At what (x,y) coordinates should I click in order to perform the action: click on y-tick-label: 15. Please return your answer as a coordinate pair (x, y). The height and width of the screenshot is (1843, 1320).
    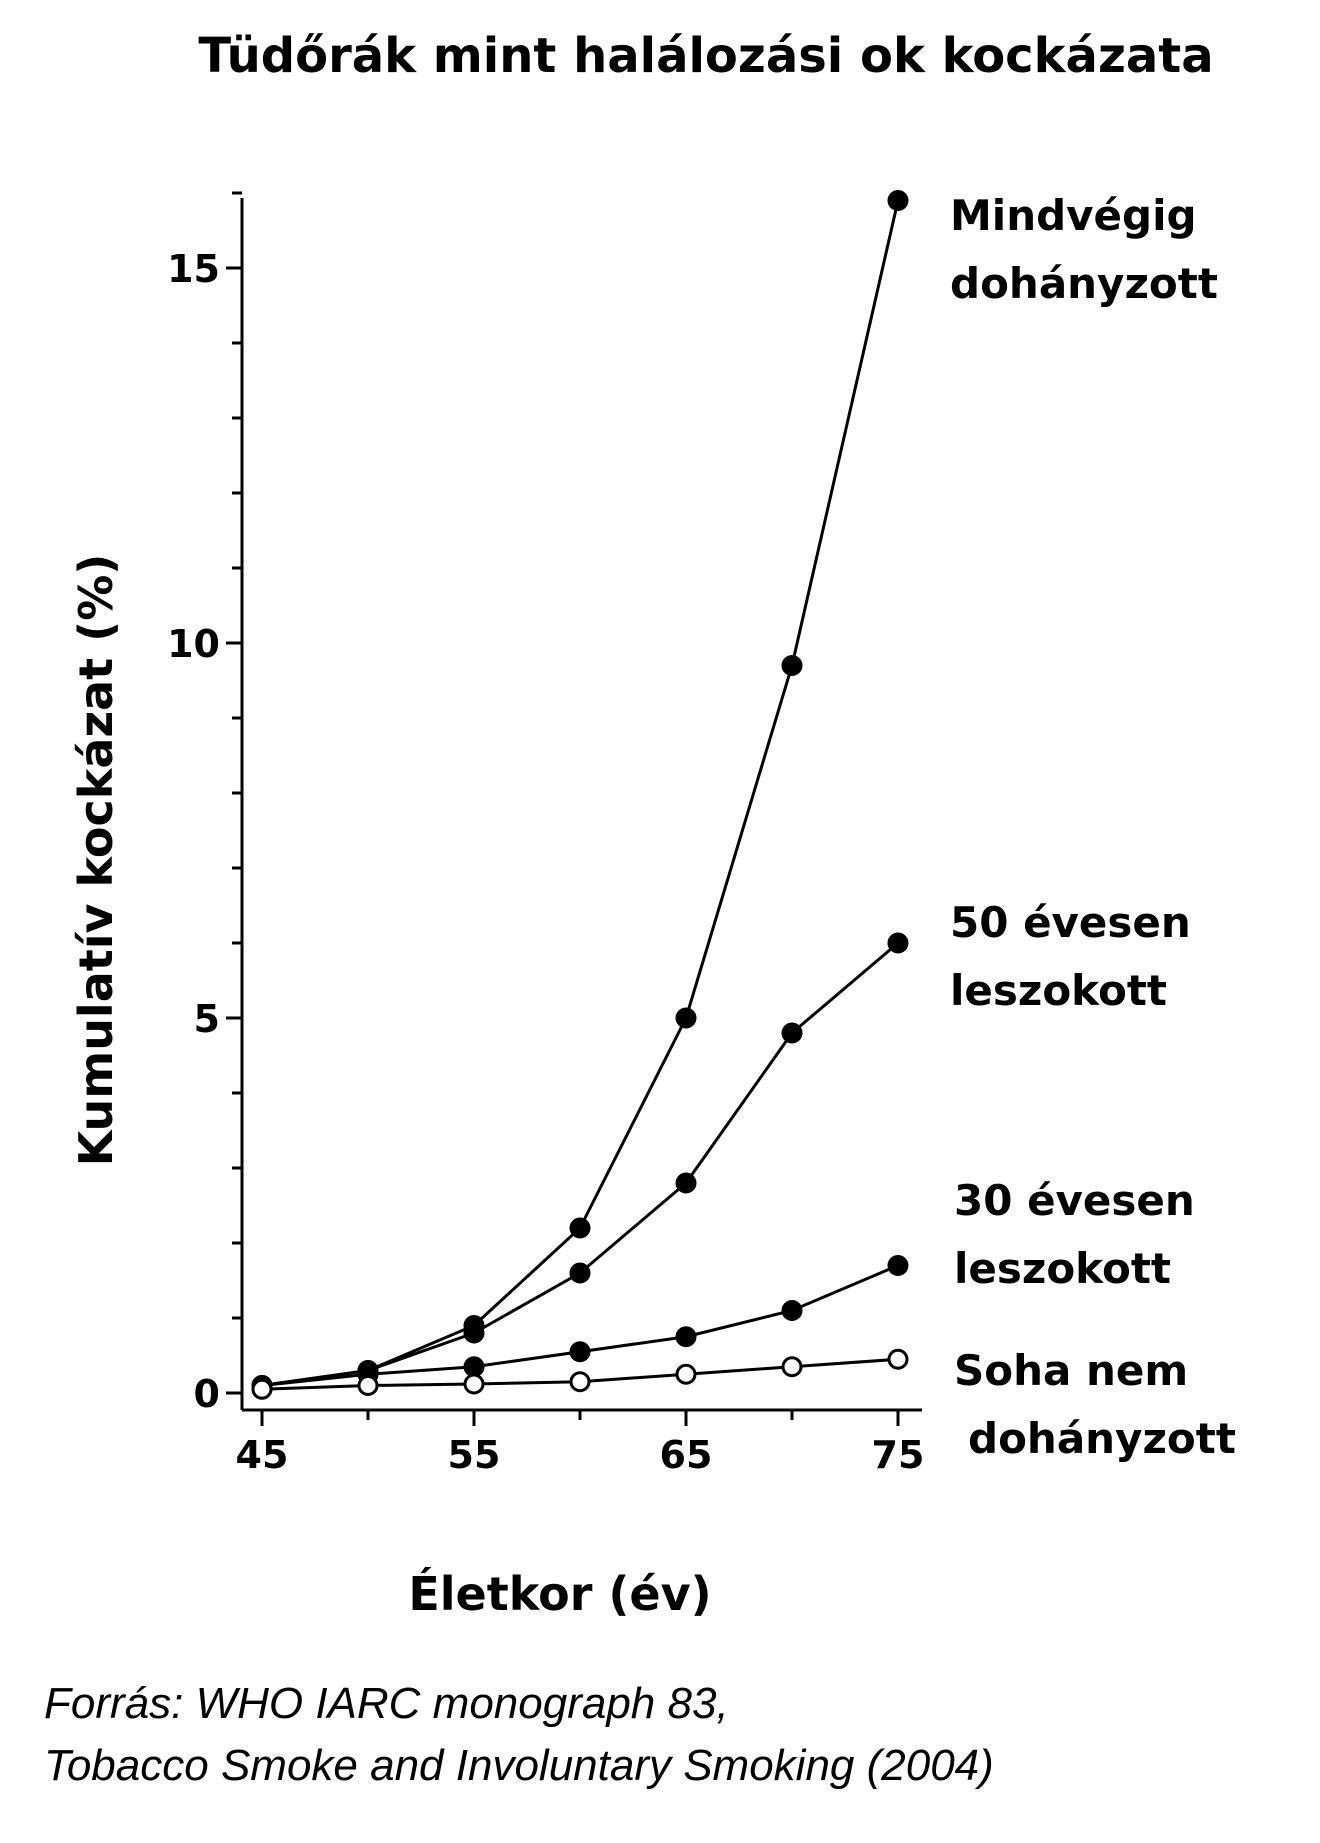
    Looking at the image, I should click on (193, 269).